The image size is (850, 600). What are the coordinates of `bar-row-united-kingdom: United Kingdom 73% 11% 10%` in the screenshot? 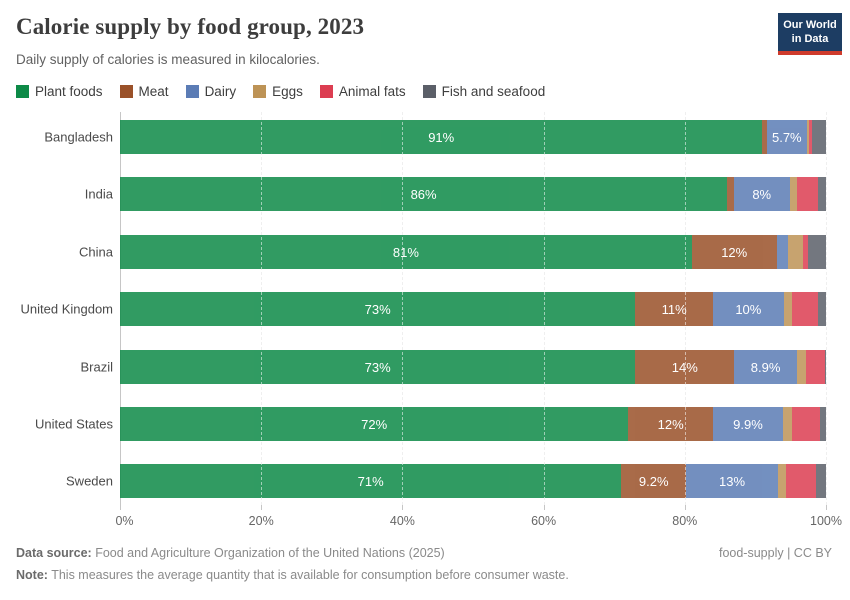 It's located at (423, 309).